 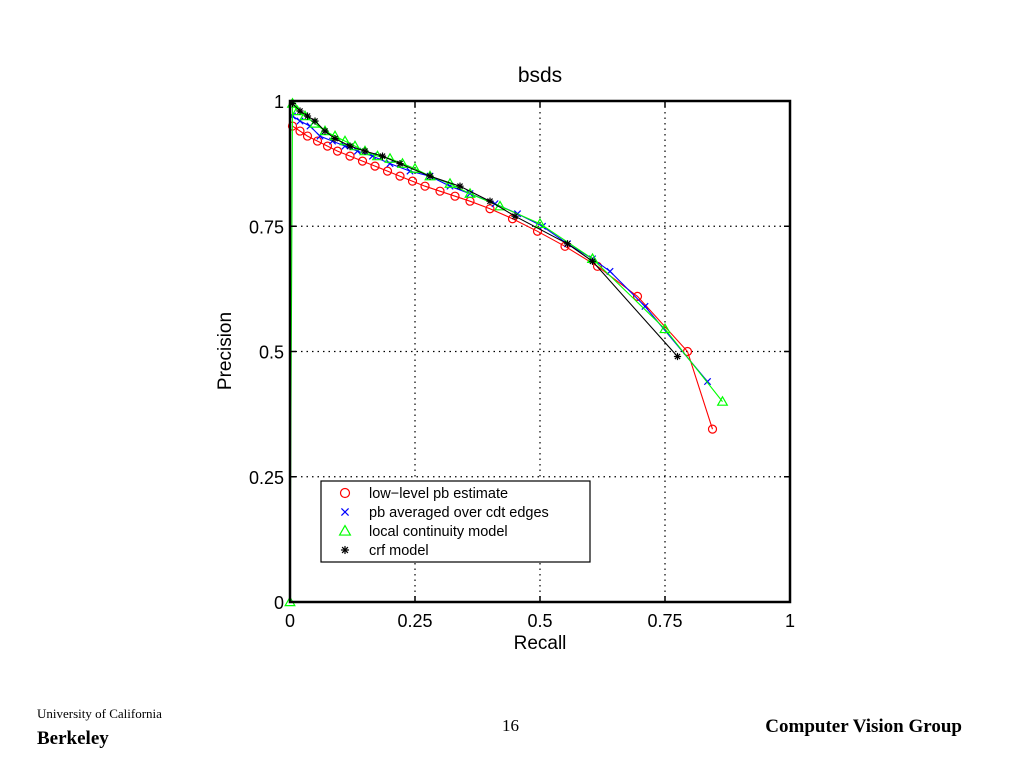 What do you see at coordinates (266, 227) in the screenshot?
I see `y-tick-label: 0.75` at bounding box center [266, 227].